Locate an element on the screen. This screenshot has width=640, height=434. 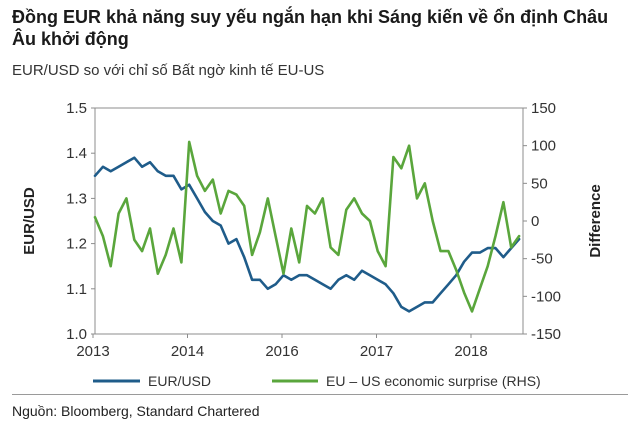
x-tick-label: 2017 is located at coordinates (376, 351).